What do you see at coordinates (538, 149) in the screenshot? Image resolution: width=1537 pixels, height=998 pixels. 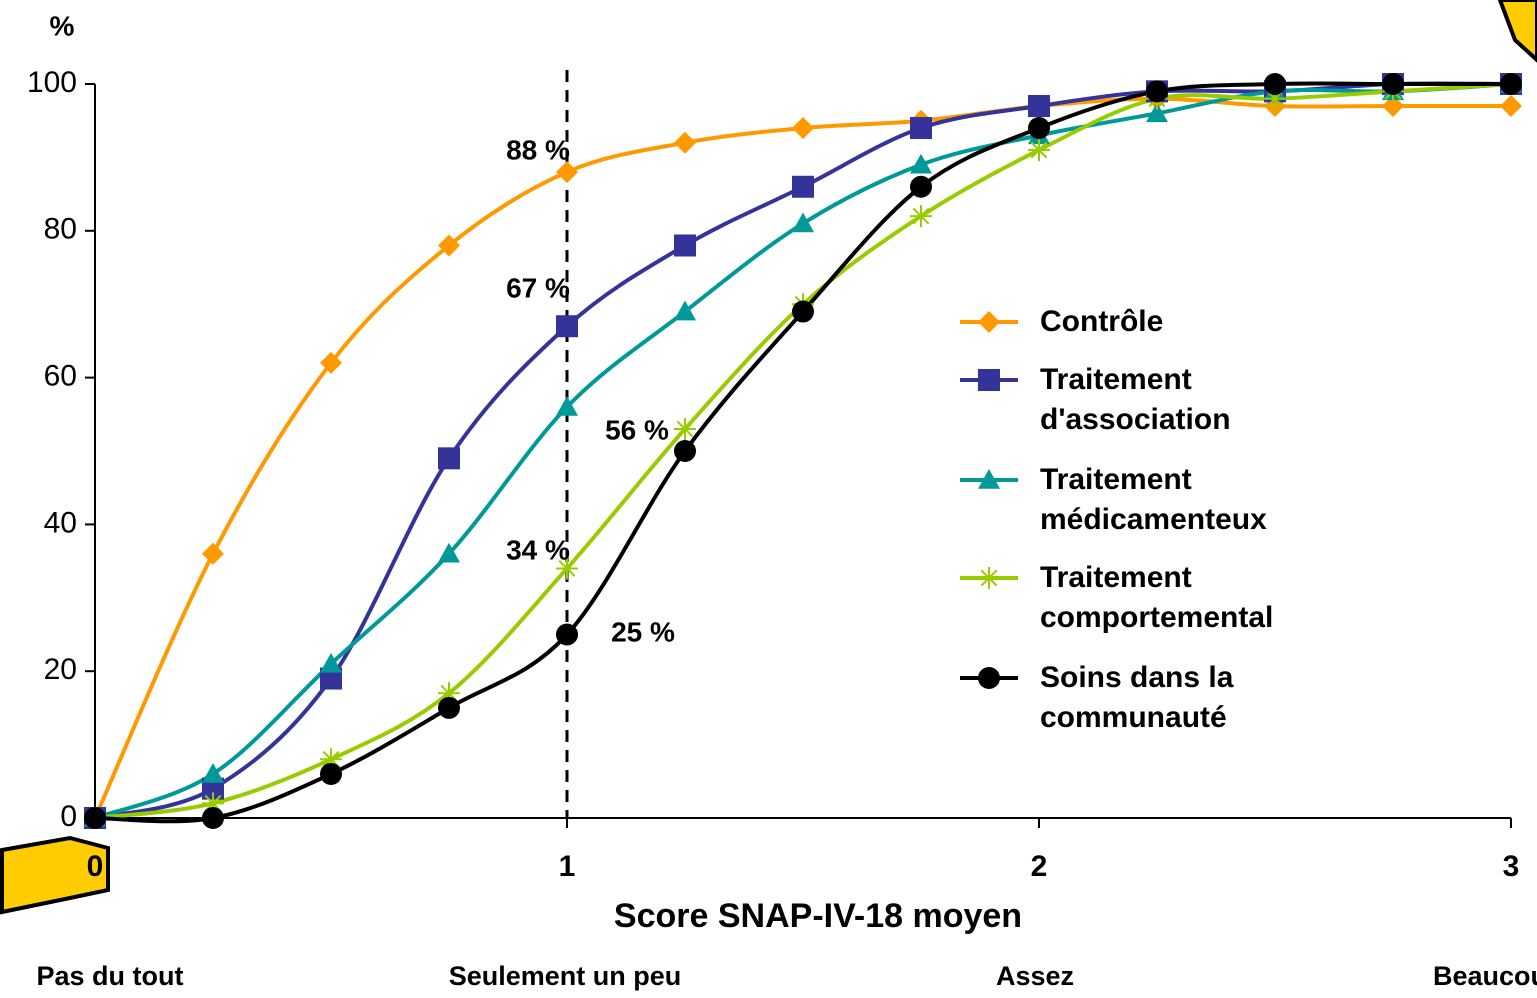 I see `annotation: 88 %` at bounding box center [538, 149].